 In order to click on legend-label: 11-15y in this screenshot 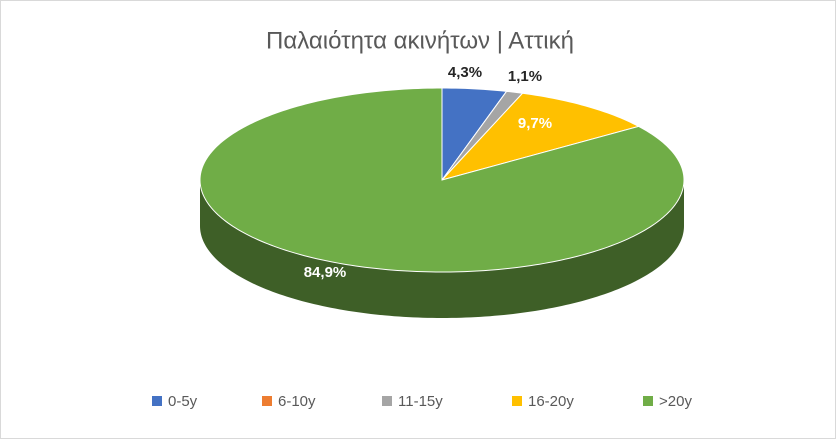, I will do `click(420, 401)`.